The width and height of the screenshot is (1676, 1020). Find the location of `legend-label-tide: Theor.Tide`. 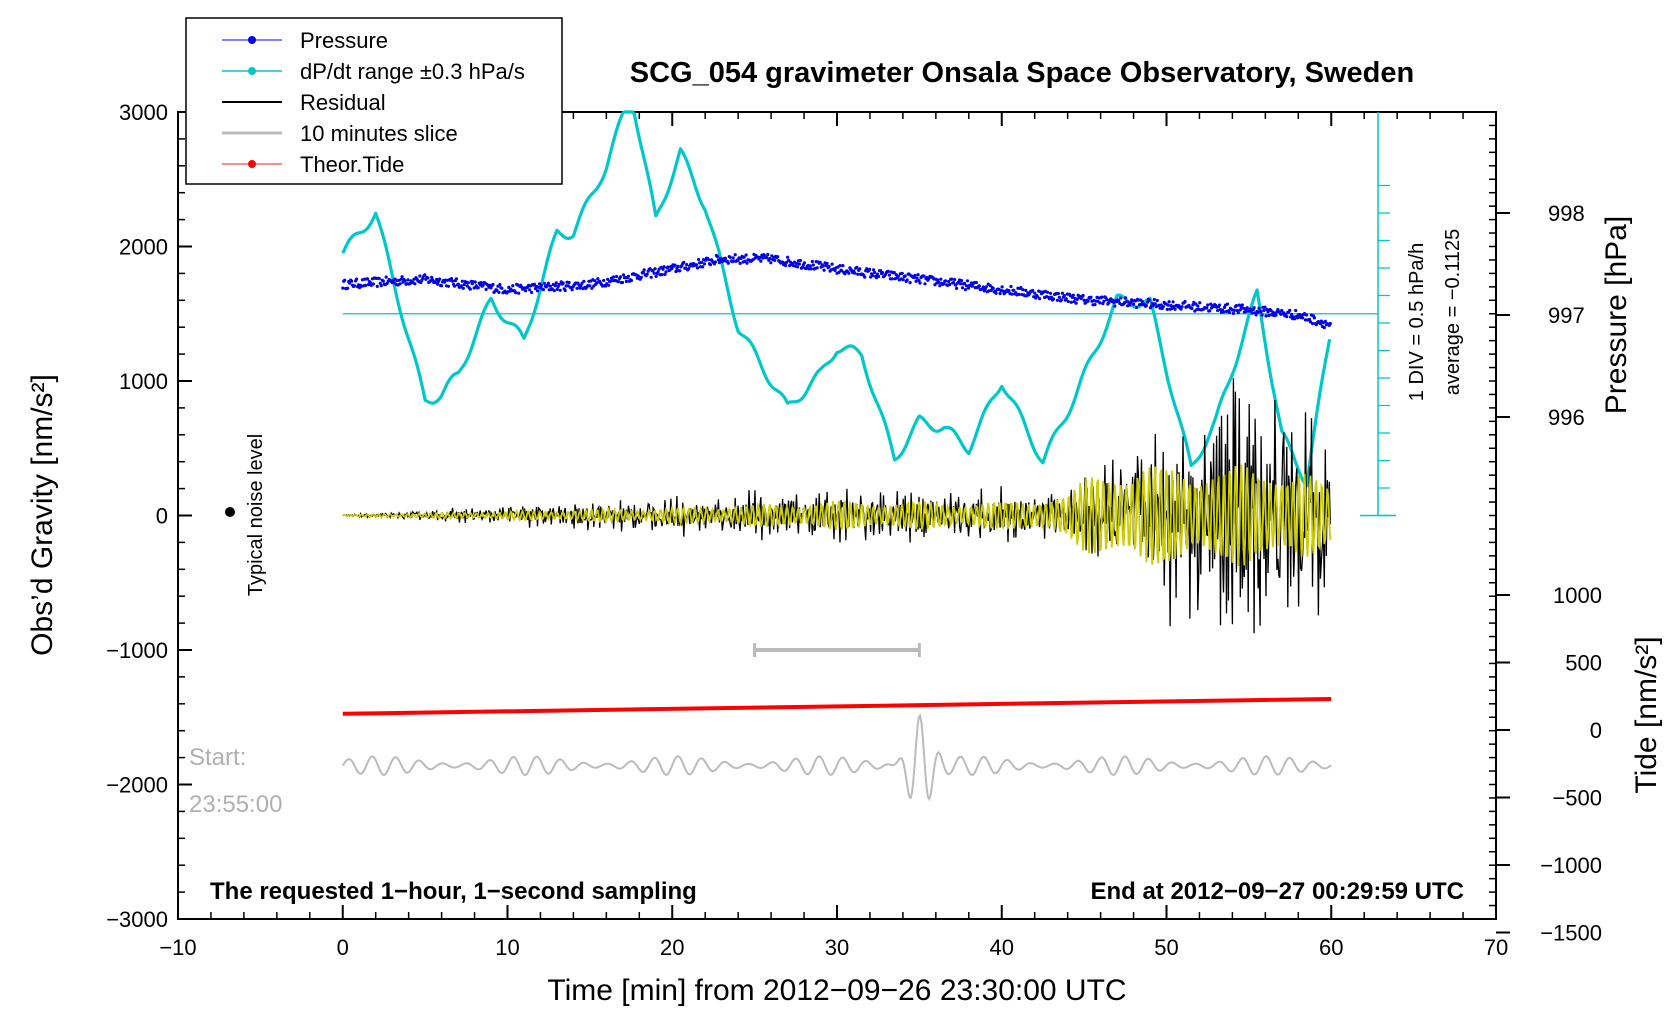

legend-label-tide: Theor.Tide is located at coordinates (352, 164).